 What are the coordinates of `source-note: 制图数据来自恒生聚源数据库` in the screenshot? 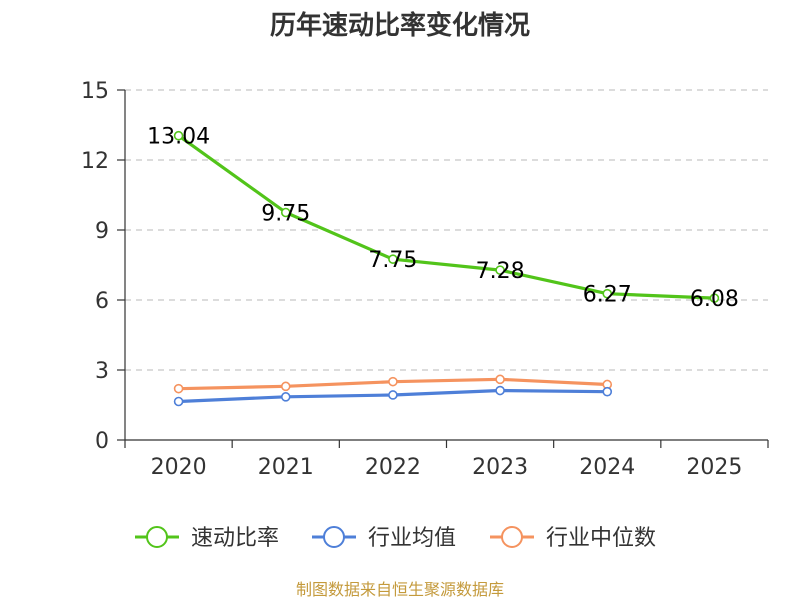 It's located at (400, 589).